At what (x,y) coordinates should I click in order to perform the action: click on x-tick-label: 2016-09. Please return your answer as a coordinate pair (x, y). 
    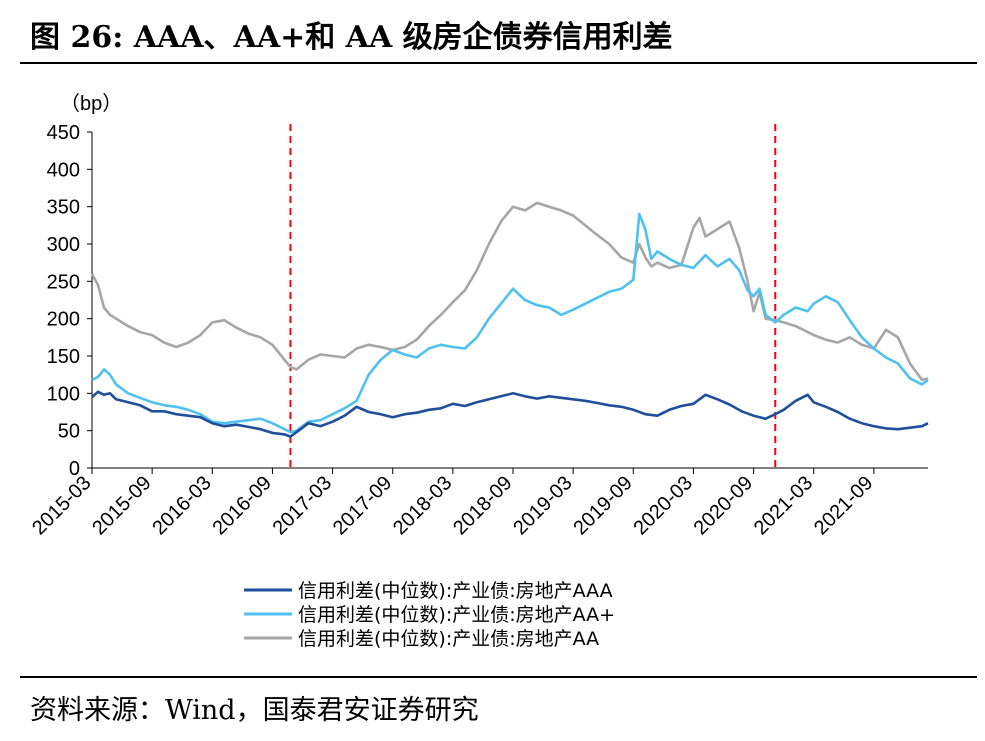
    Looking at the image, I should click on (242, 505).